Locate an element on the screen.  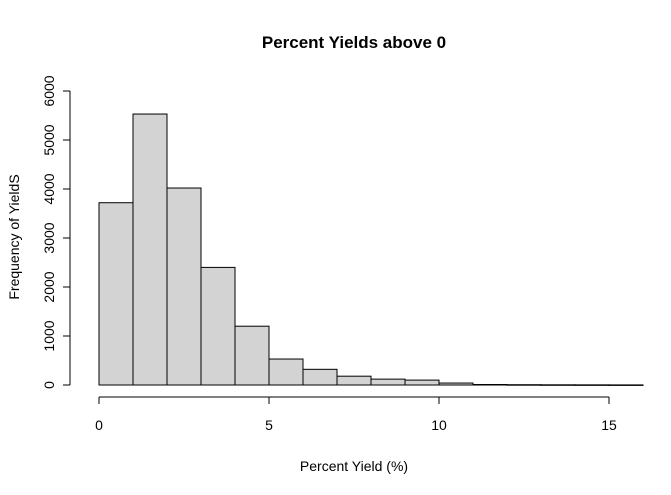
y-tick-label-5000: 5000 is located at coordinates (49, 139).